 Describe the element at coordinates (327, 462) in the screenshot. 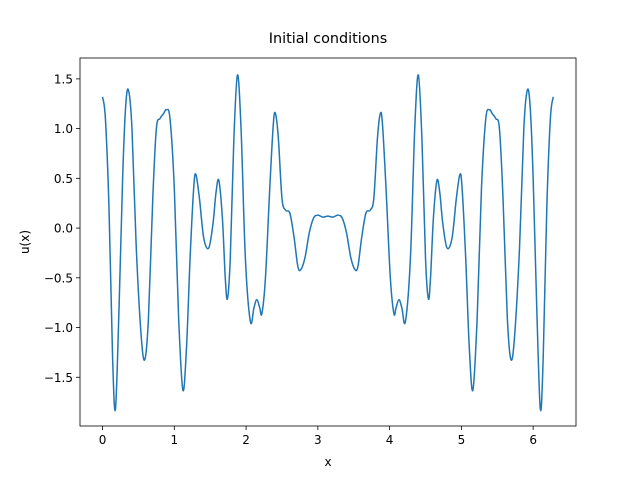

I see `x-axis-label: x` at that location.